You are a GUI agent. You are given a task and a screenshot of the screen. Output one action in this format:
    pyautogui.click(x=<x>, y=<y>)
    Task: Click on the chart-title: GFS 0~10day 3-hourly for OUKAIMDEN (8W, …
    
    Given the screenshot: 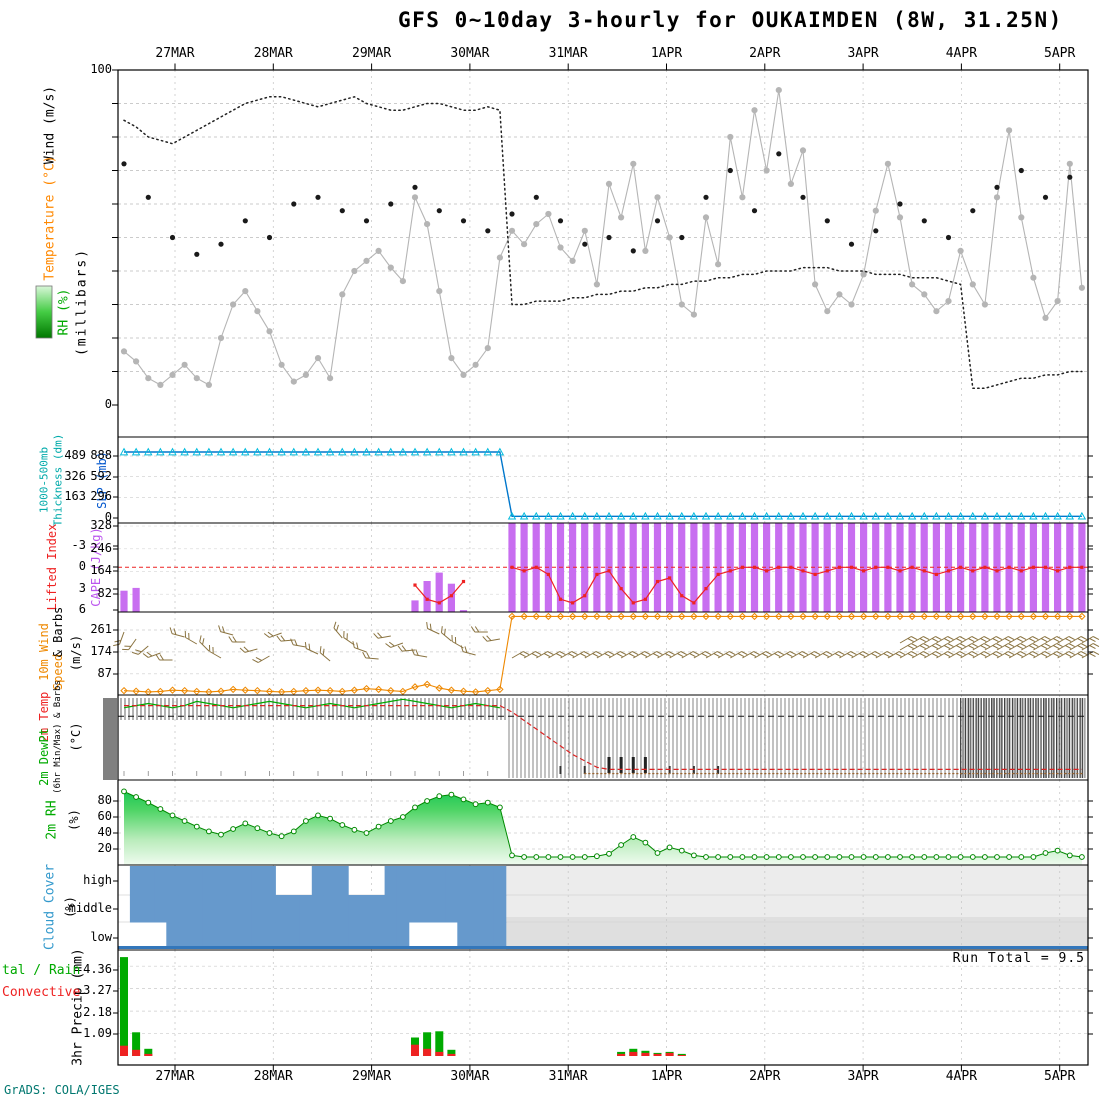 What is the action you would take?
    pyautogui.click(x=730, y=20)
    